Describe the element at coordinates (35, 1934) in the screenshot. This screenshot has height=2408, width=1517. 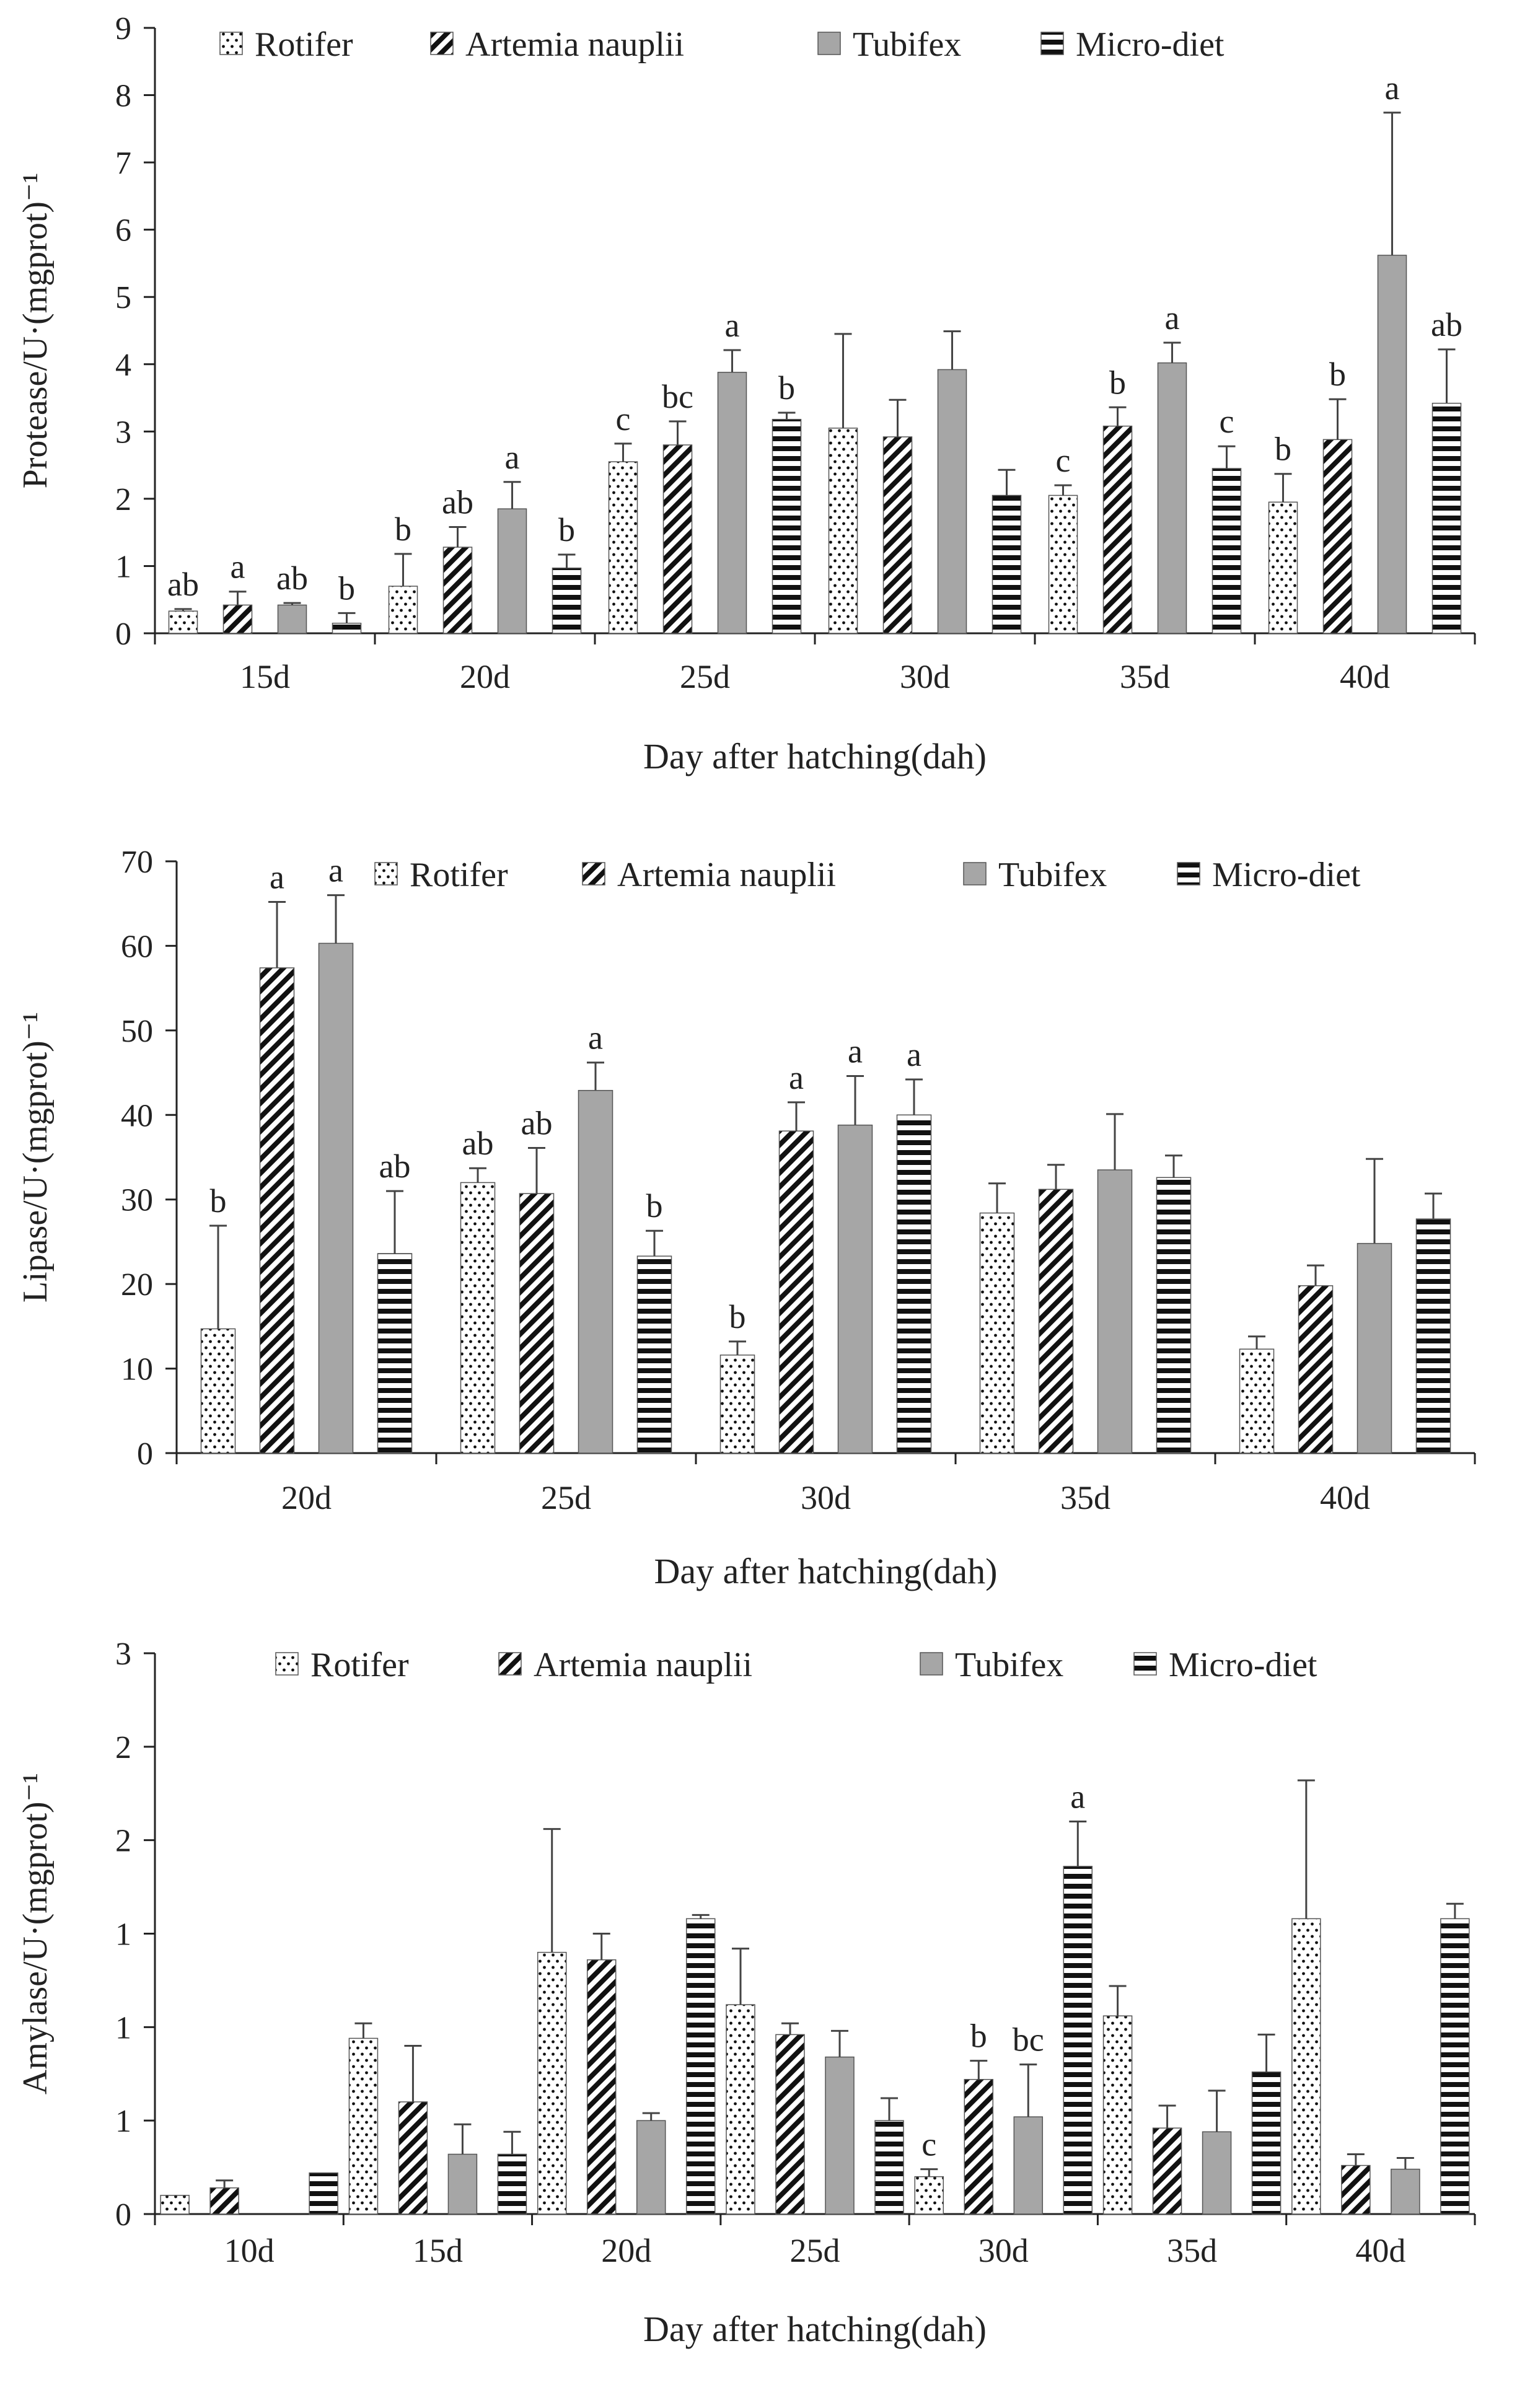
I see `y-axis-title: Amylase/U·(mgprot)⁻¹` at that location.